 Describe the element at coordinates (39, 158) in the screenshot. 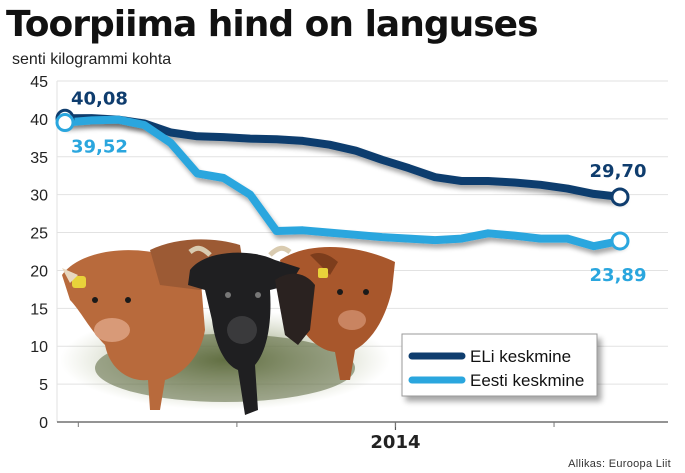

I see `y-tick-label: 35` at that location.